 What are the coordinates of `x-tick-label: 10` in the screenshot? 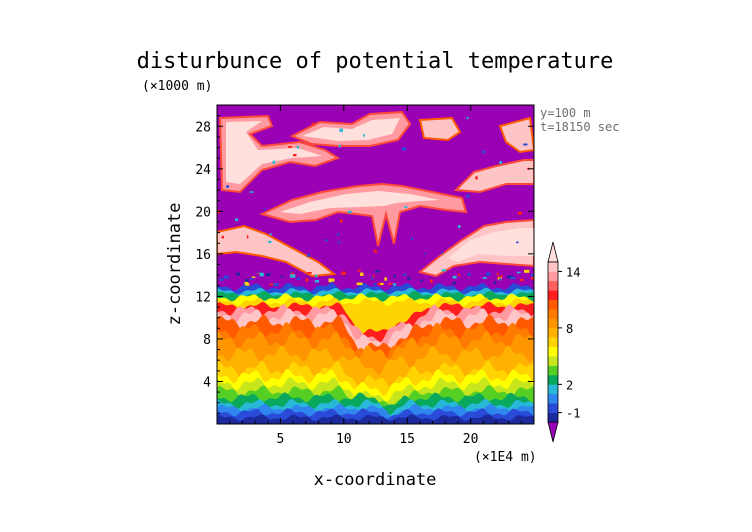 It's located at (344, 439).